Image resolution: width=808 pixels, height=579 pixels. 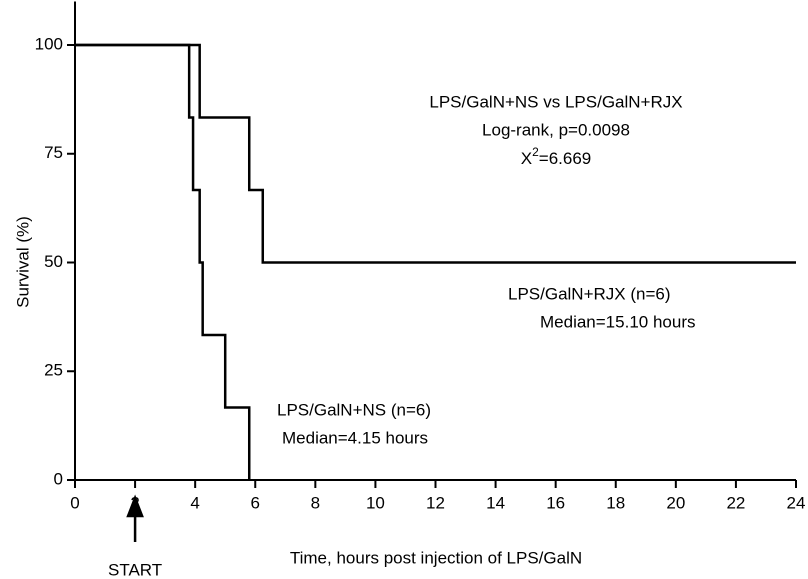 I want to click on x-tick-label: 8, so click(x=315, y=502).